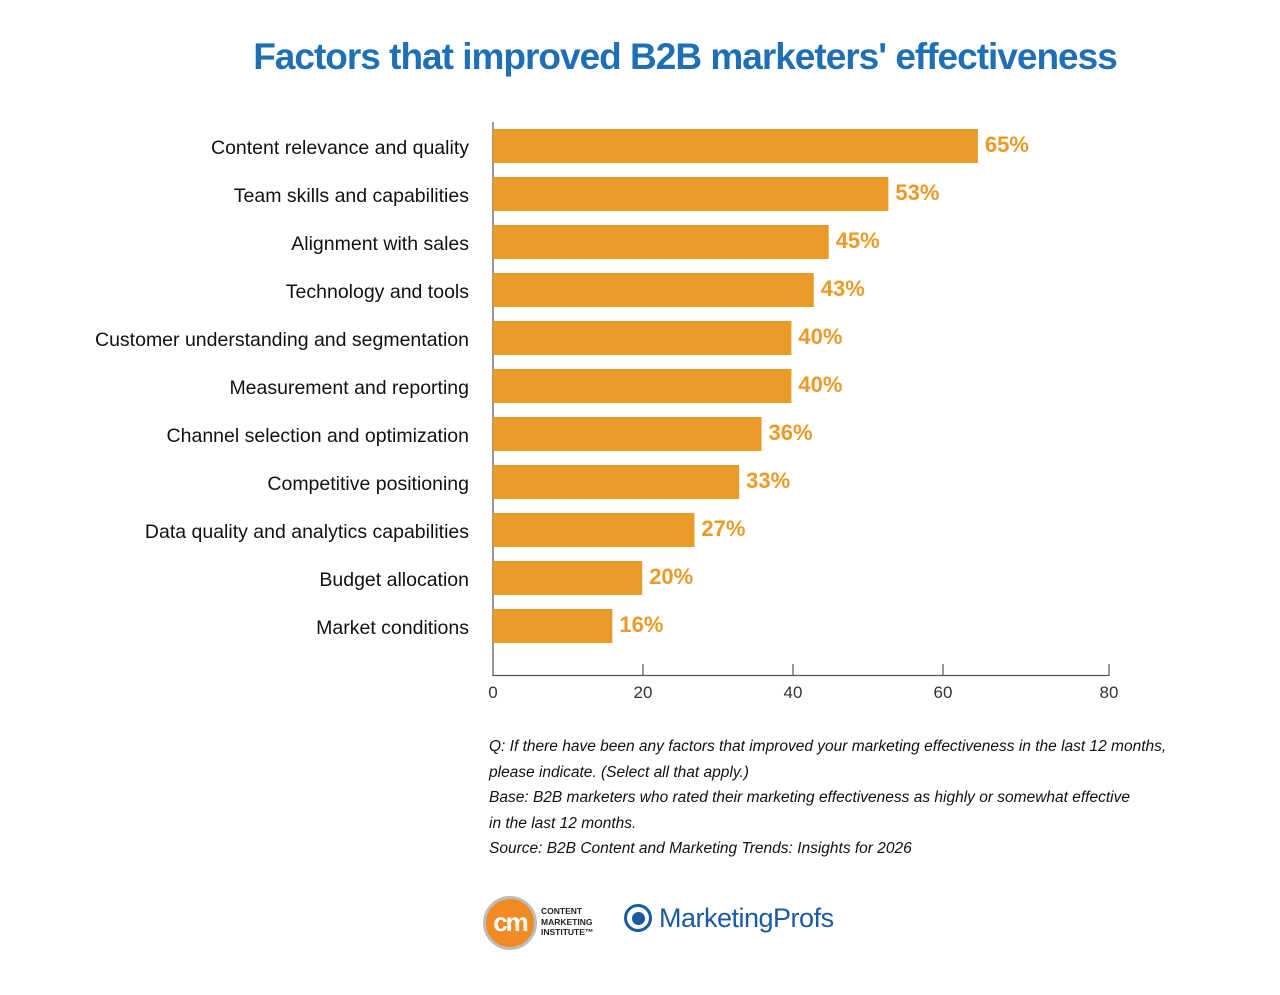 The width and height of the screenshot is (1280, 995). I want to click on category-label: Data quality and analytics capabilities, so click(307, 532).